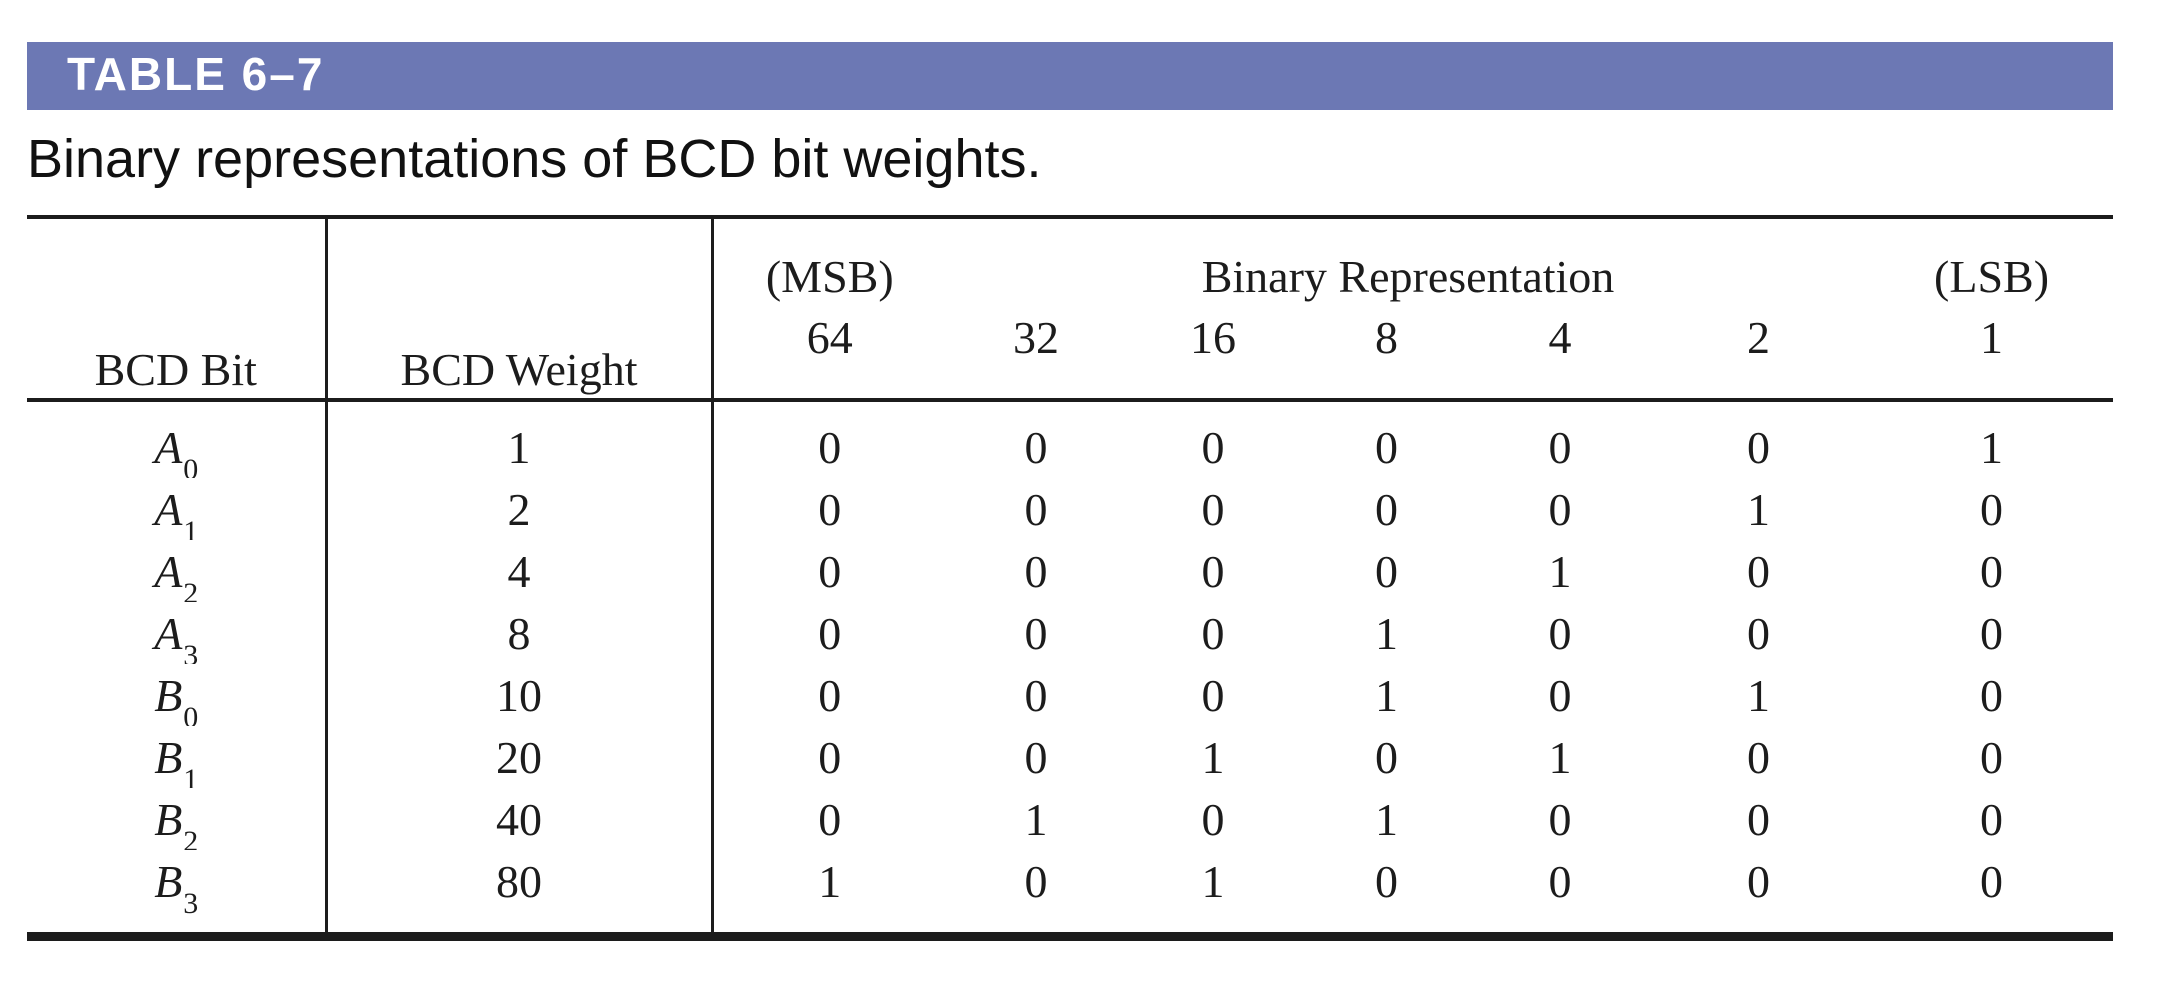 Image resolution: width=2167 pixels, height=1000 pixels. What do you see at coordinates (520, 893) in the screenshot?
I see `bcd-weight-value: 80` at bounding box center [520, 893].